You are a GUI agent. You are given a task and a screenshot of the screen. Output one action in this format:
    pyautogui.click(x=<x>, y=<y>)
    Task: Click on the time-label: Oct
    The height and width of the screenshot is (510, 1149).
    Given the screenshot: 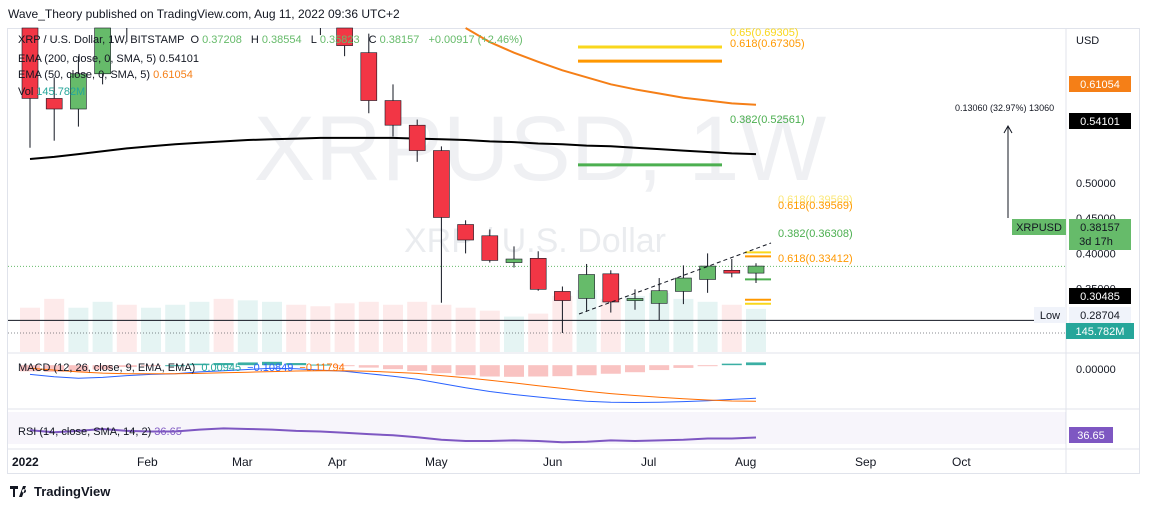 What is the action you would take?
    pyautogui.click(x=961, y=462)
    